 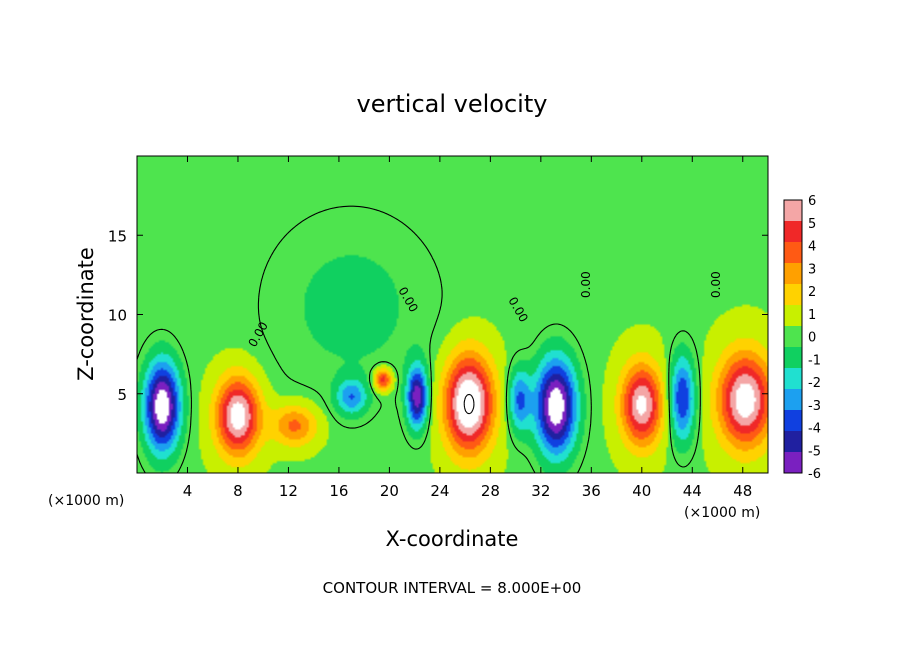 What do you see at coordinates (469, 404) in the screenshot?
I see `contour-line` at bounding box center [469, 404].